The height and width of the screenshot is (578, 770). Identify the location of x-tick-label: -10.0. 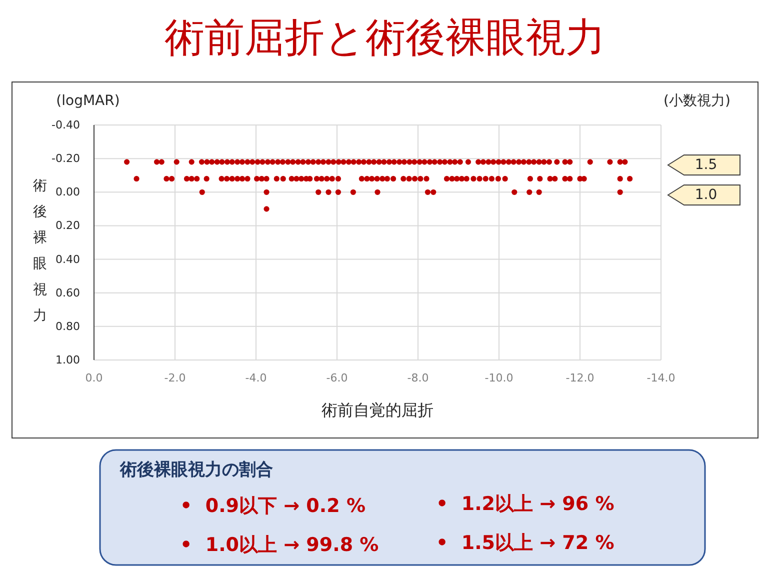
(499, 378).